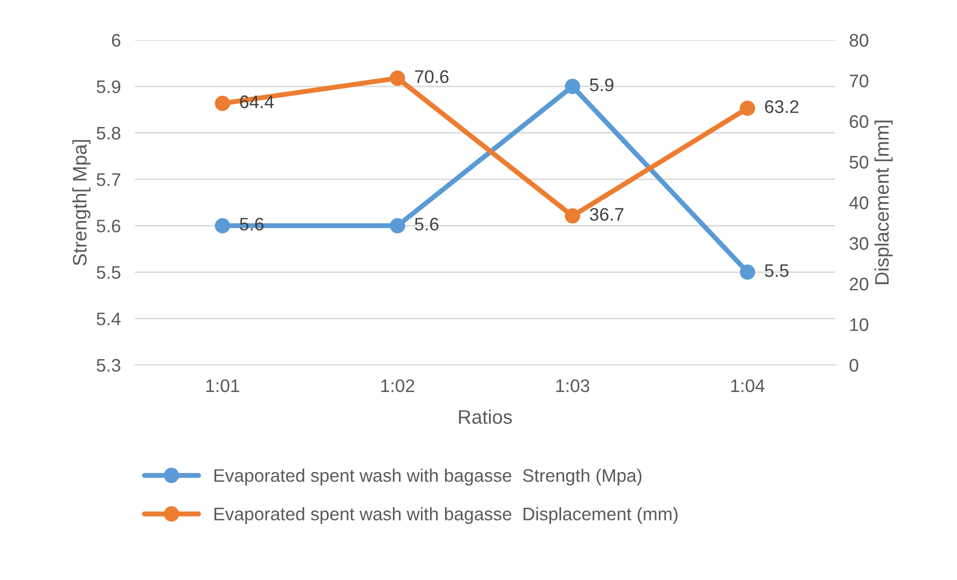 Image resolution: width=957 pixels, height=580 pixels. I want to click on y2-tick-label: 70, so click(859, 81).